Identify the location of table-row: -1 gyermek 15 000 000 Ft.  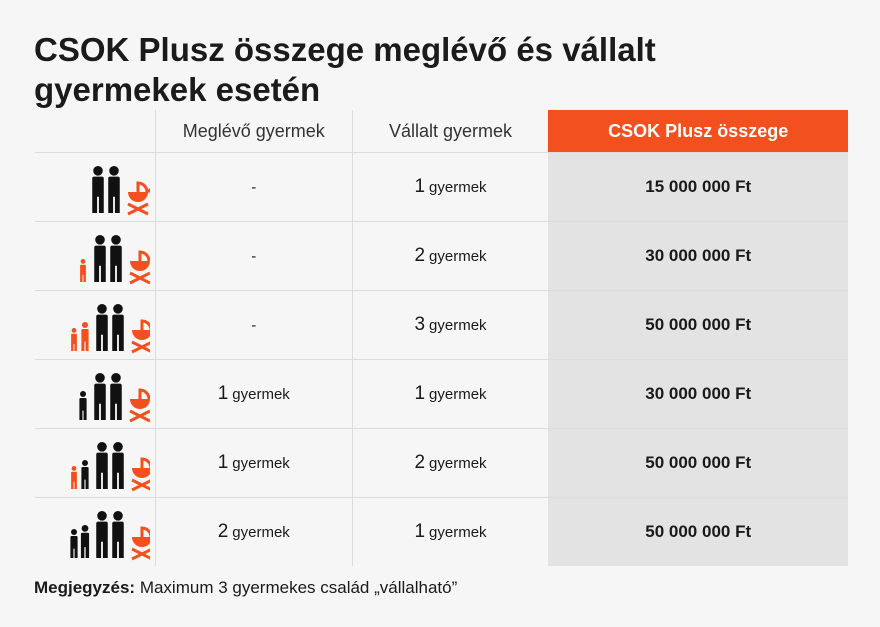
(442, 186).